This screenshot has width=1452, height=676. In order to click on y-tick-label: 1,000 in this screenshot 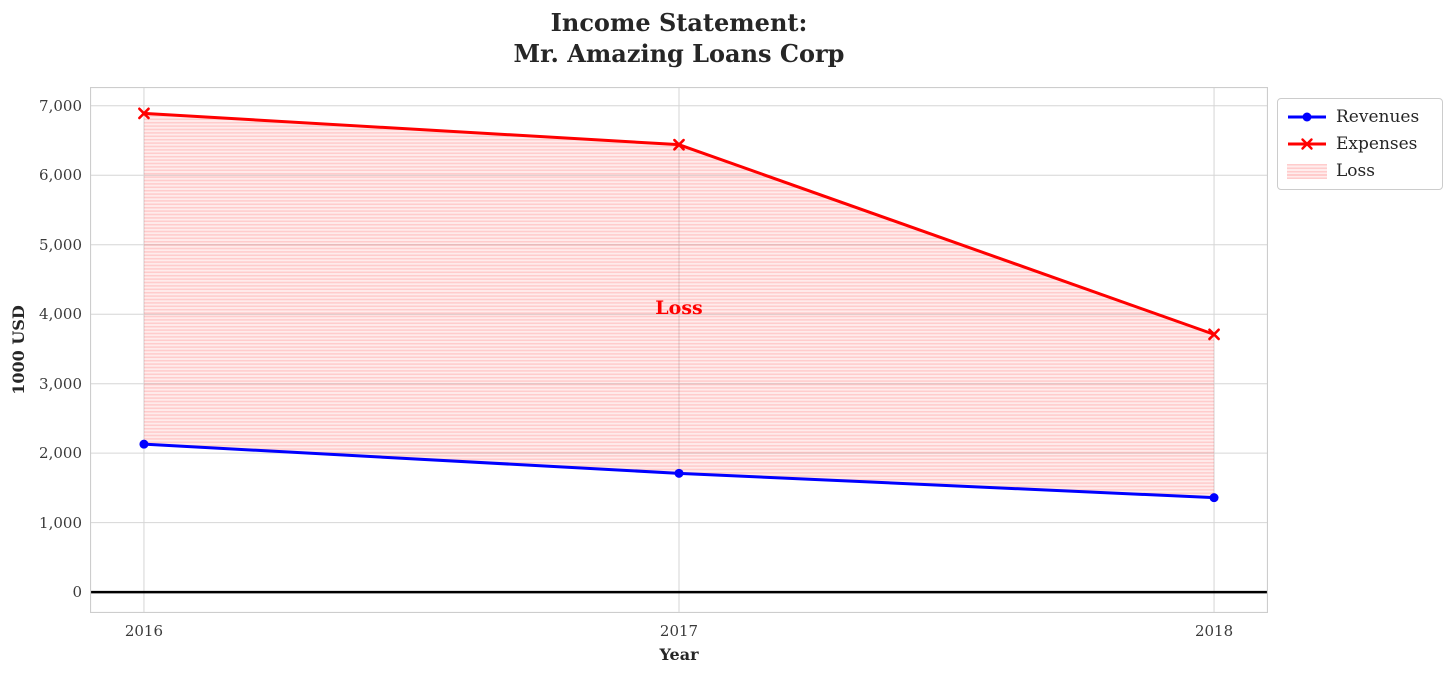, I will do `click(60, 522)`.